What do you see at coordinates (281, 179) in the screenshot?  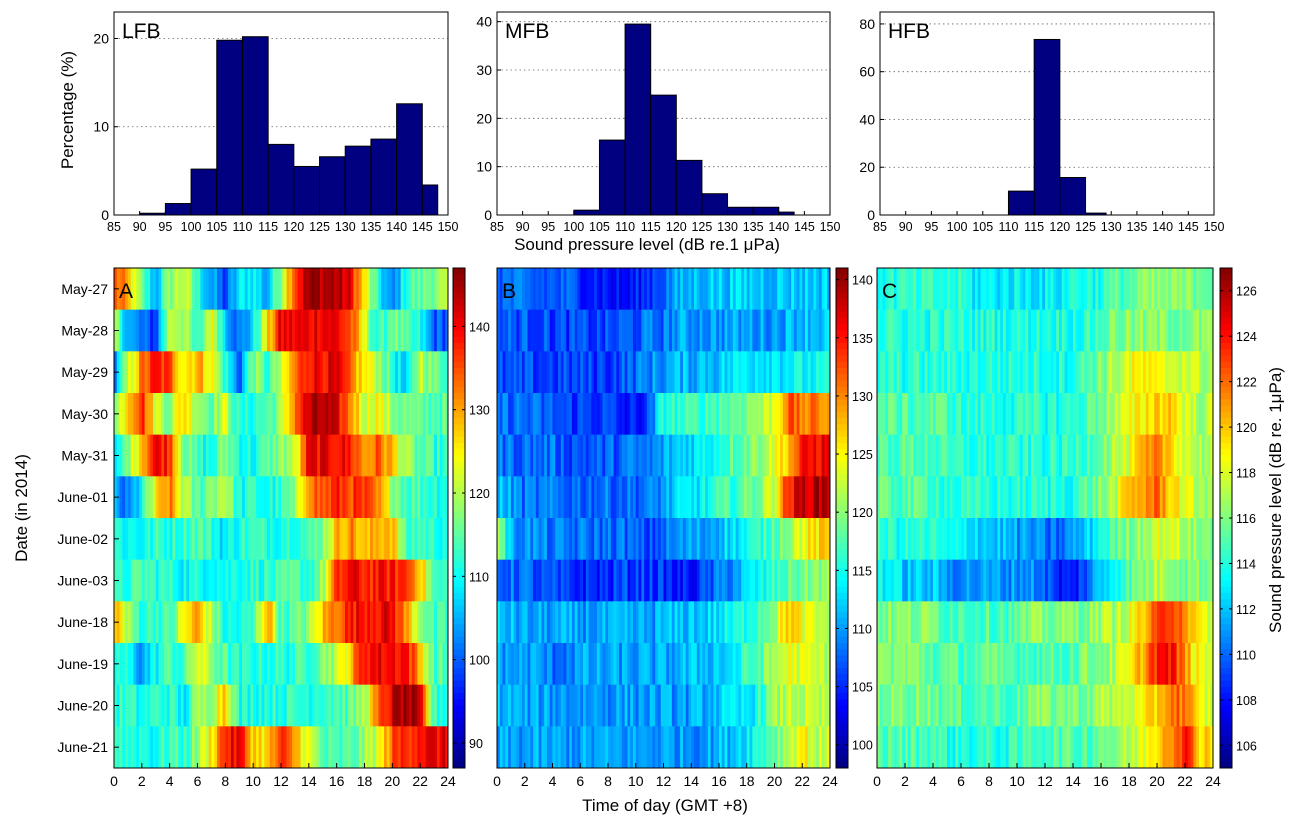 I see `histogram-bar` at bounding box center [281, 179].